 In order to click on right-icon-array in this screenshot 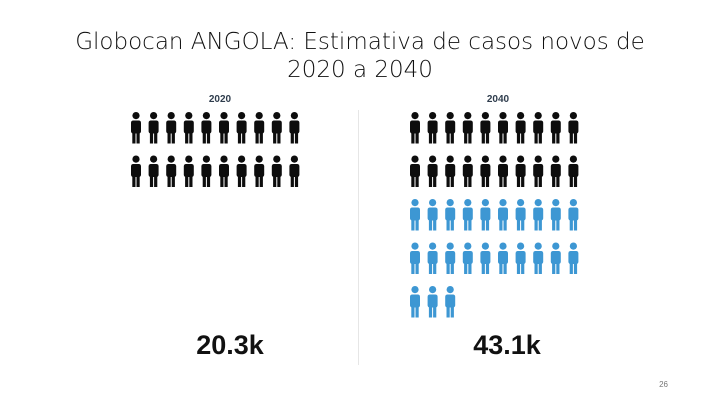, I will do `click(494, 215)`.